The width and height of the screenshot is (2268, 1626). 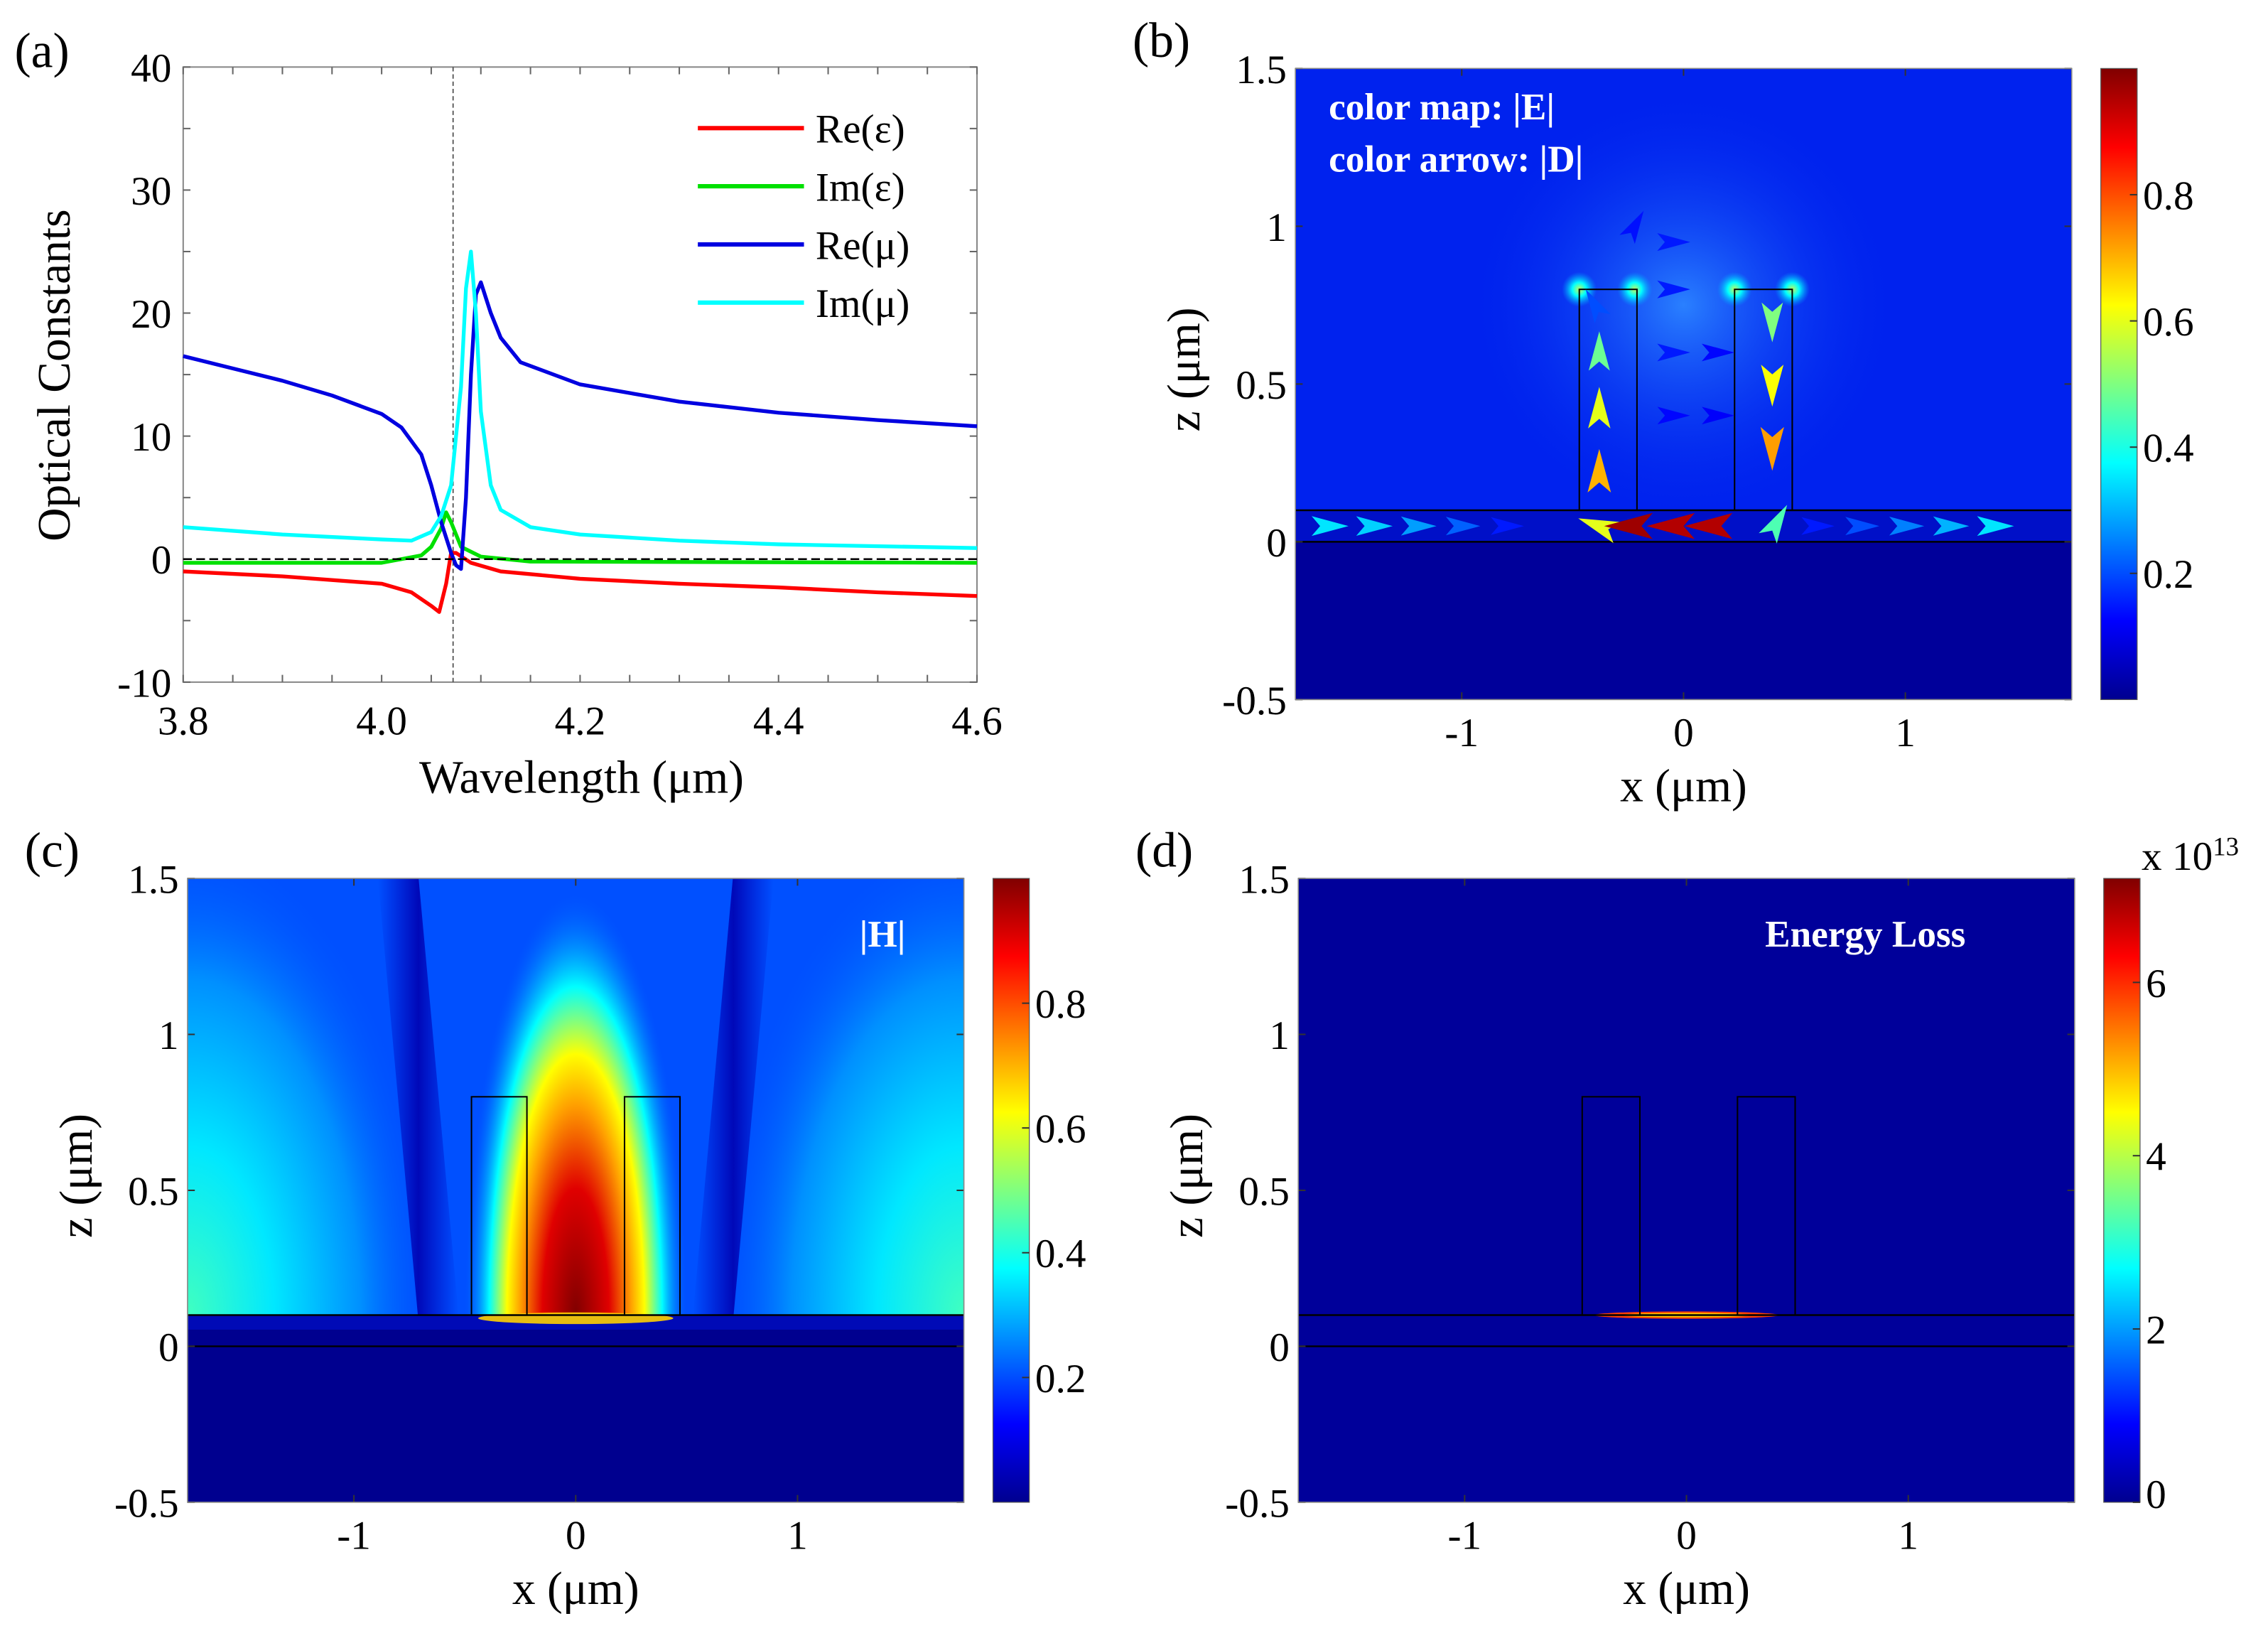 What do you see at coordinates (576, 1535) in the screenshot?
I see `x-tick-label: 0` at bounding box center [576, 1535].